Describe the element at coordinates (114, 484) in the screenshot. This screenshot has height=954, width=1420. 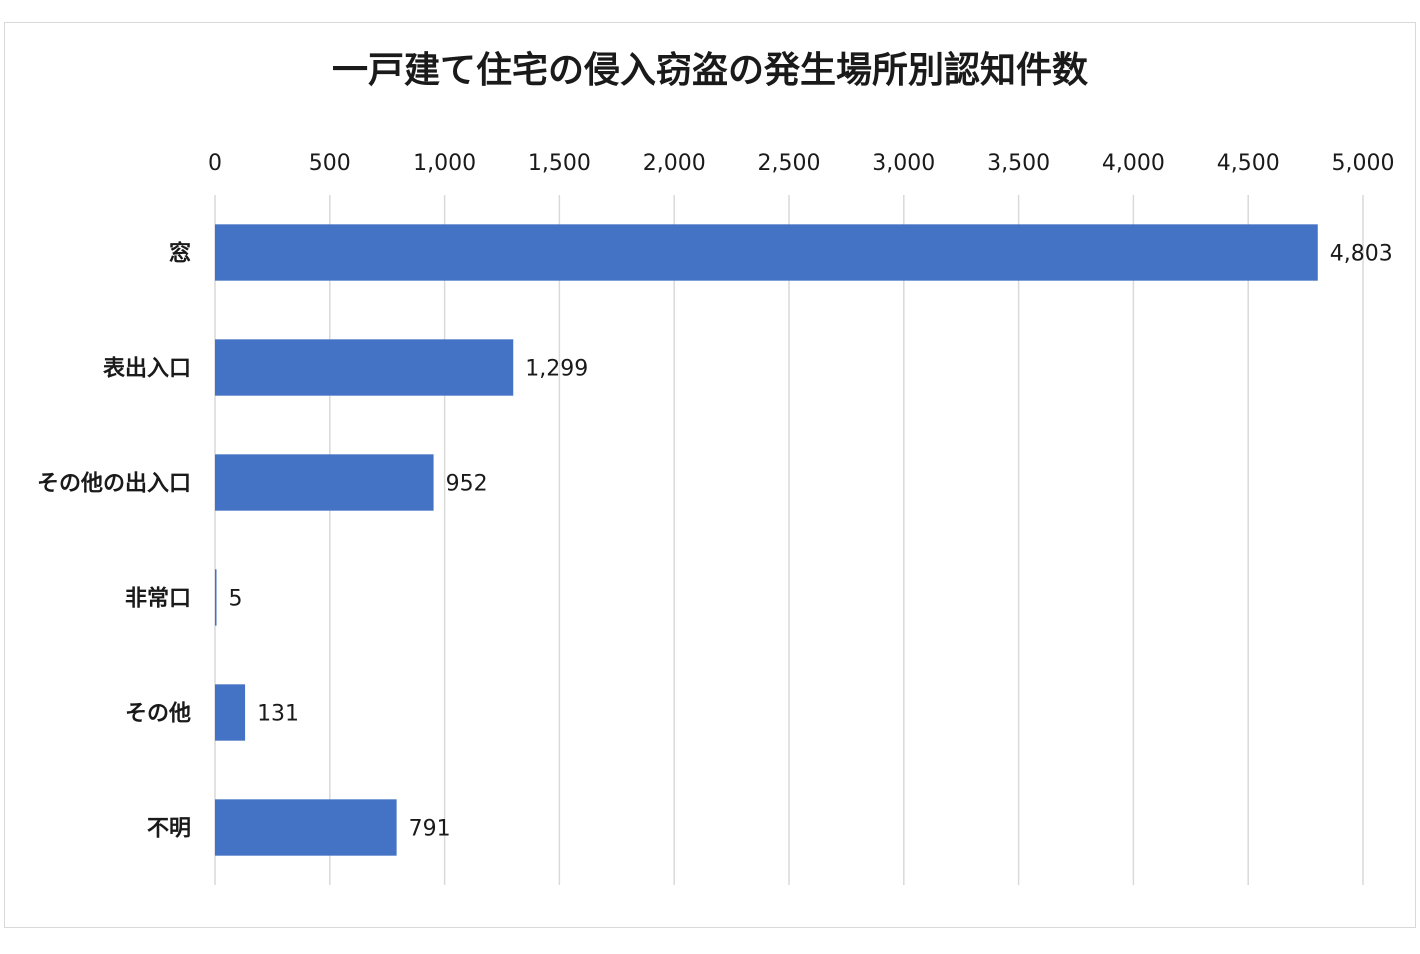
I see `category-label: その他の出入口` at that location.